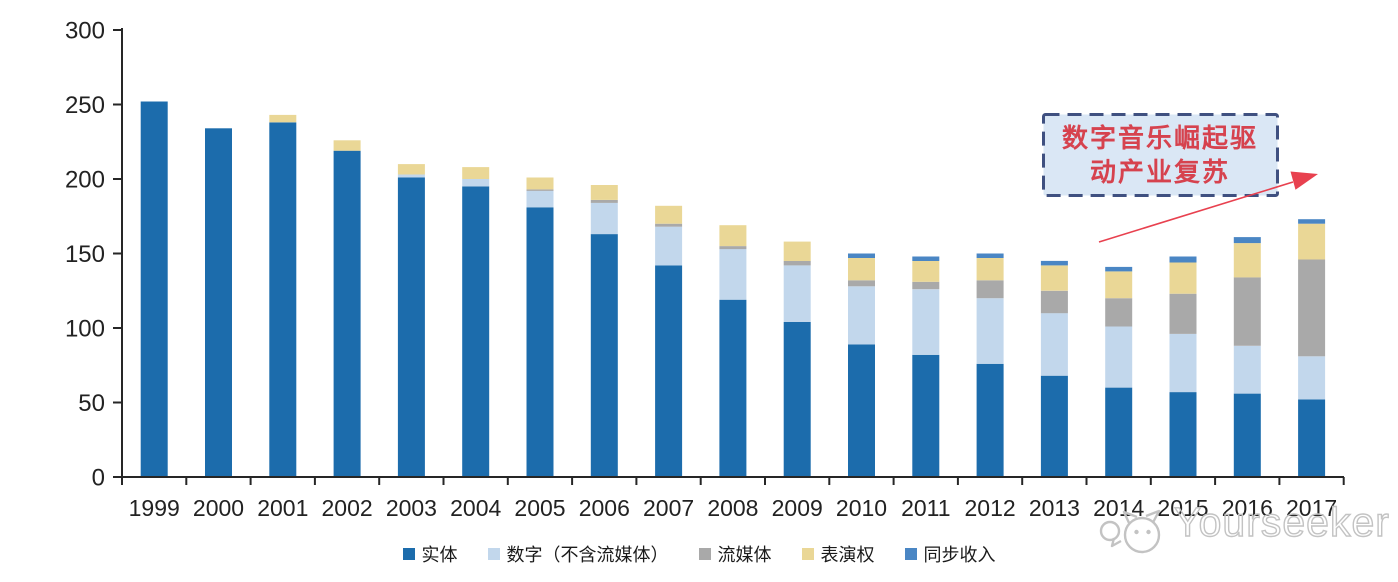  Describe the element at coordinates (85, 105) in the screenshot. I see `y-tick-label: 250` at that location.